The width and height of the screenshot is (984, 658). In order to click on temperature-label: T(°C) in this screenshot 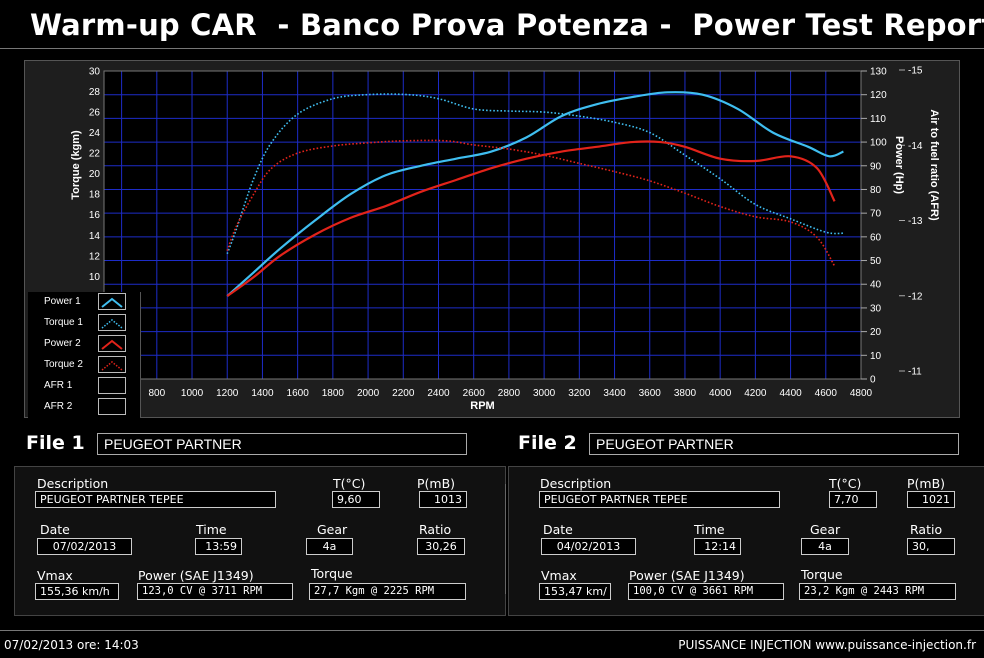, I will do `click(845, 483)`.